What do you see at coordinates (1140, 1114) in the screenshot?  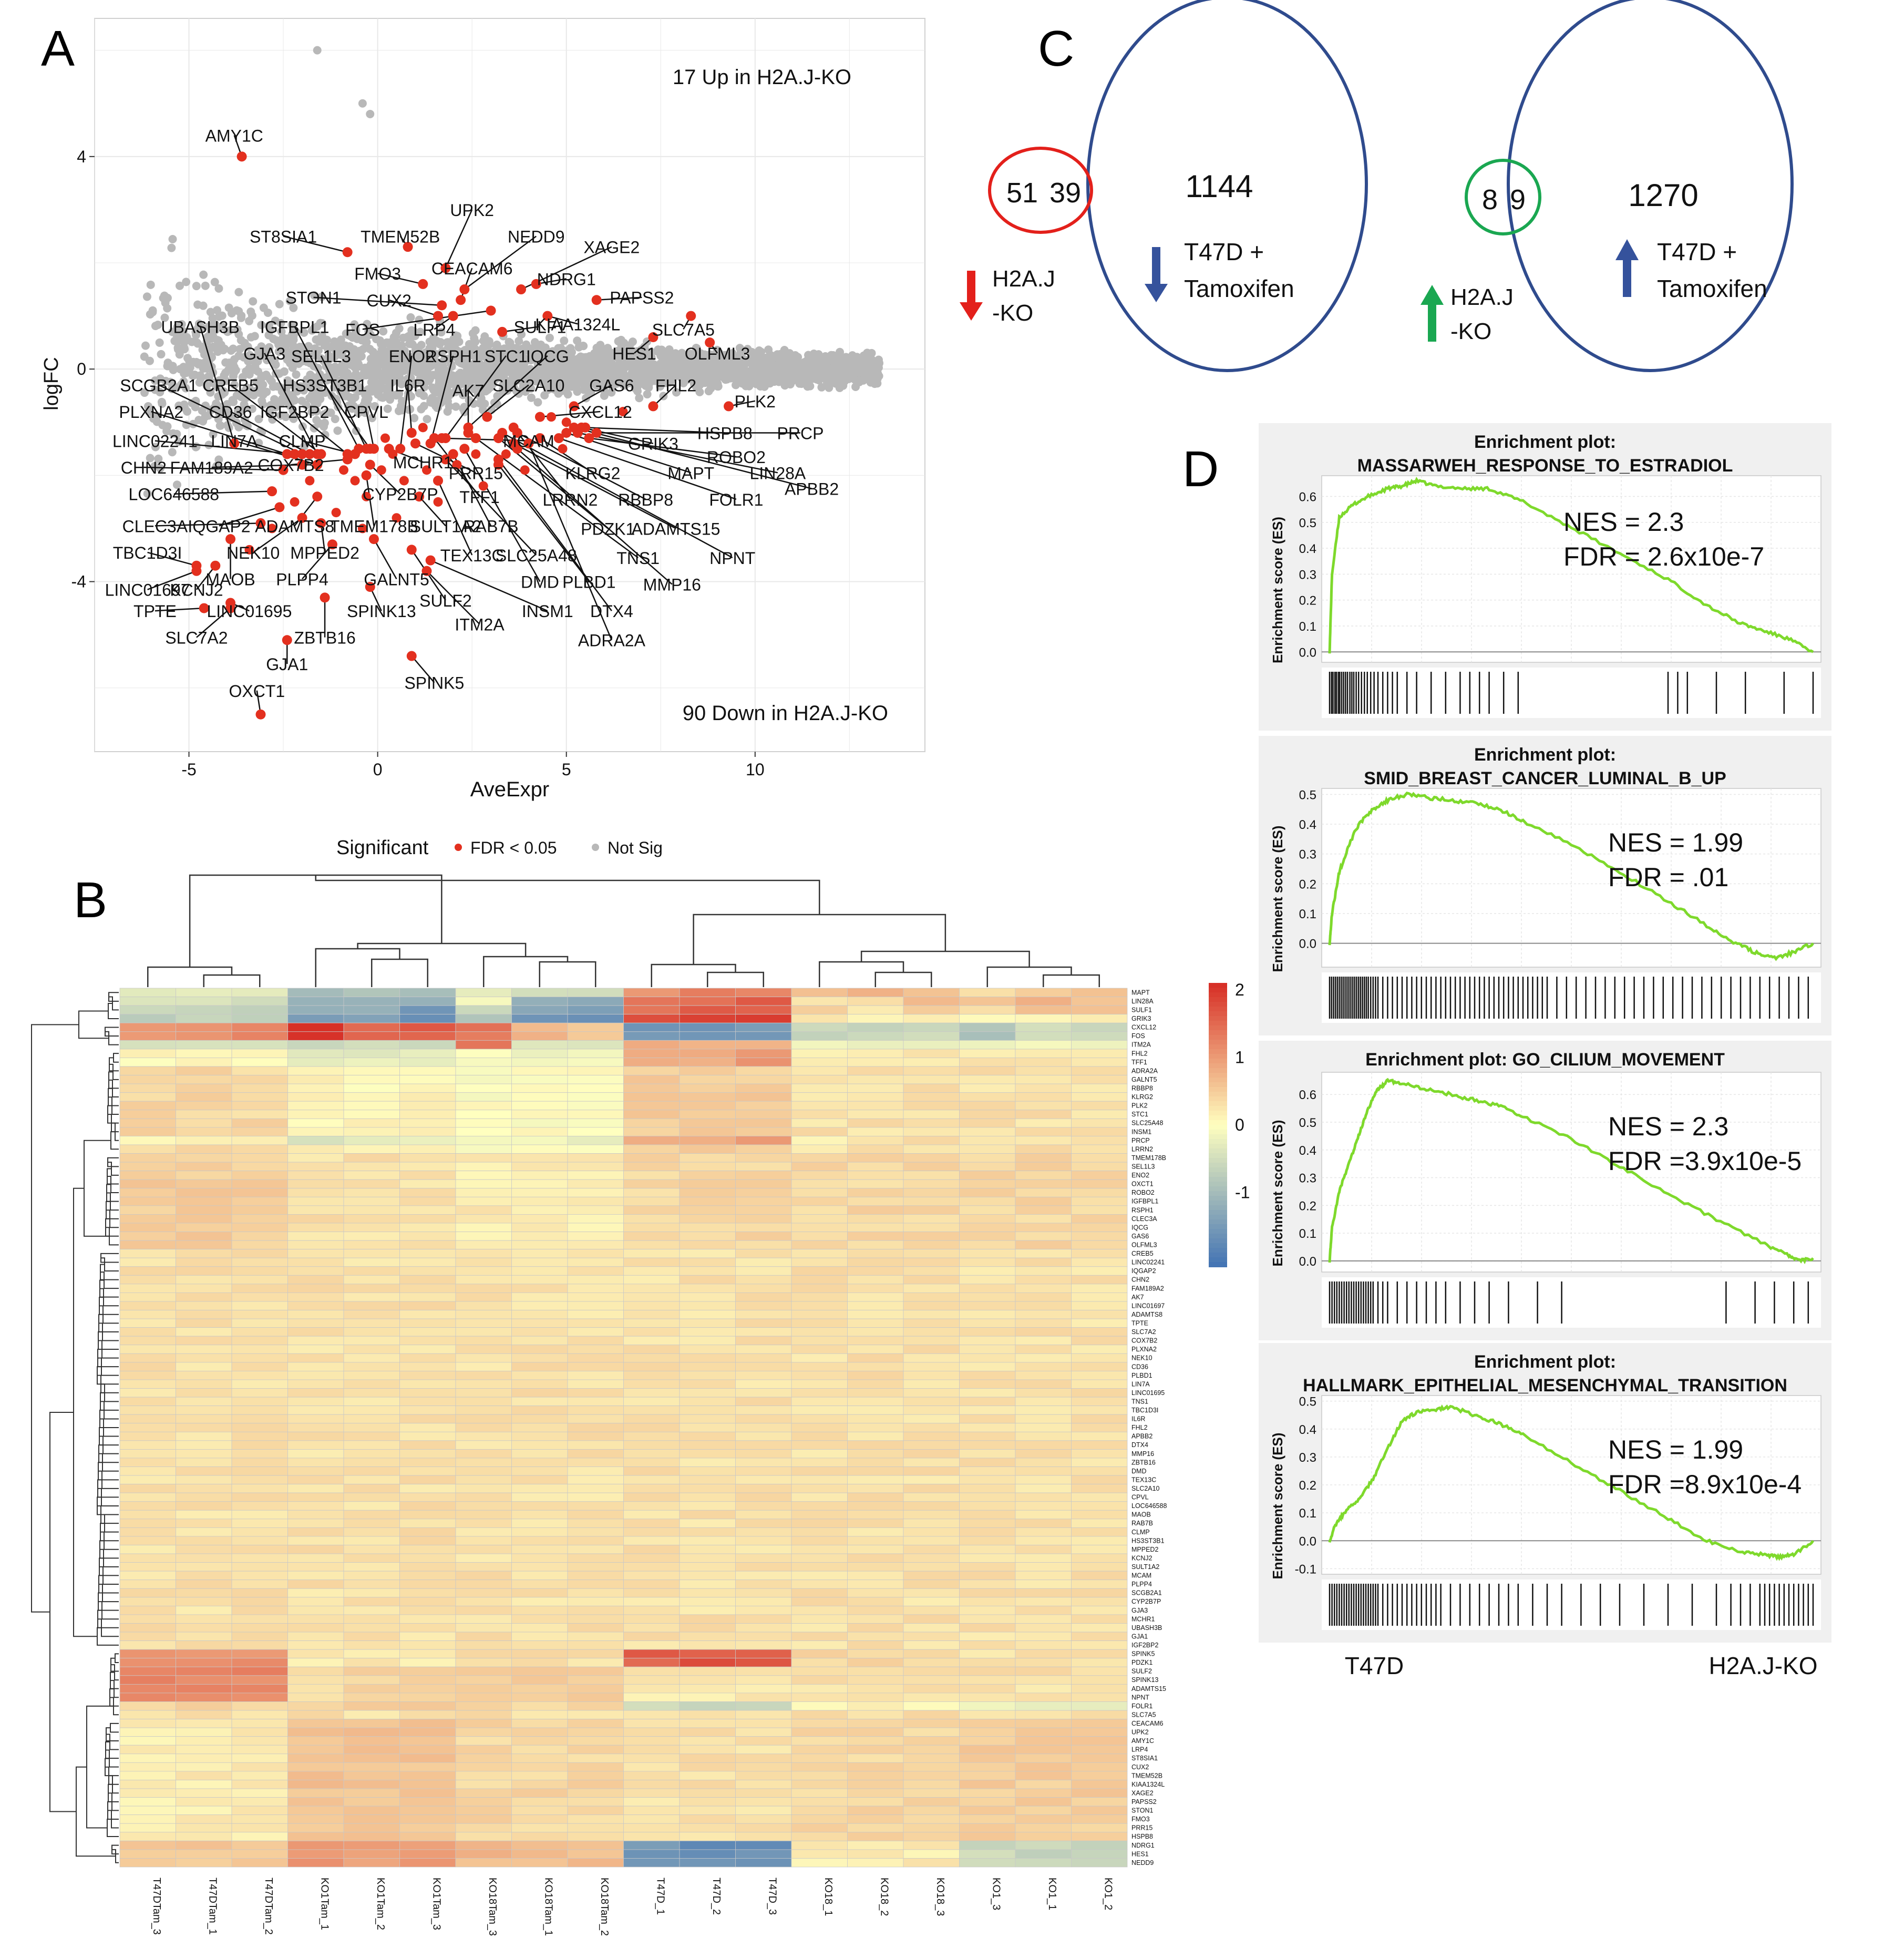 I see `row-label: STC1` at bounding box center [1140, 1114].